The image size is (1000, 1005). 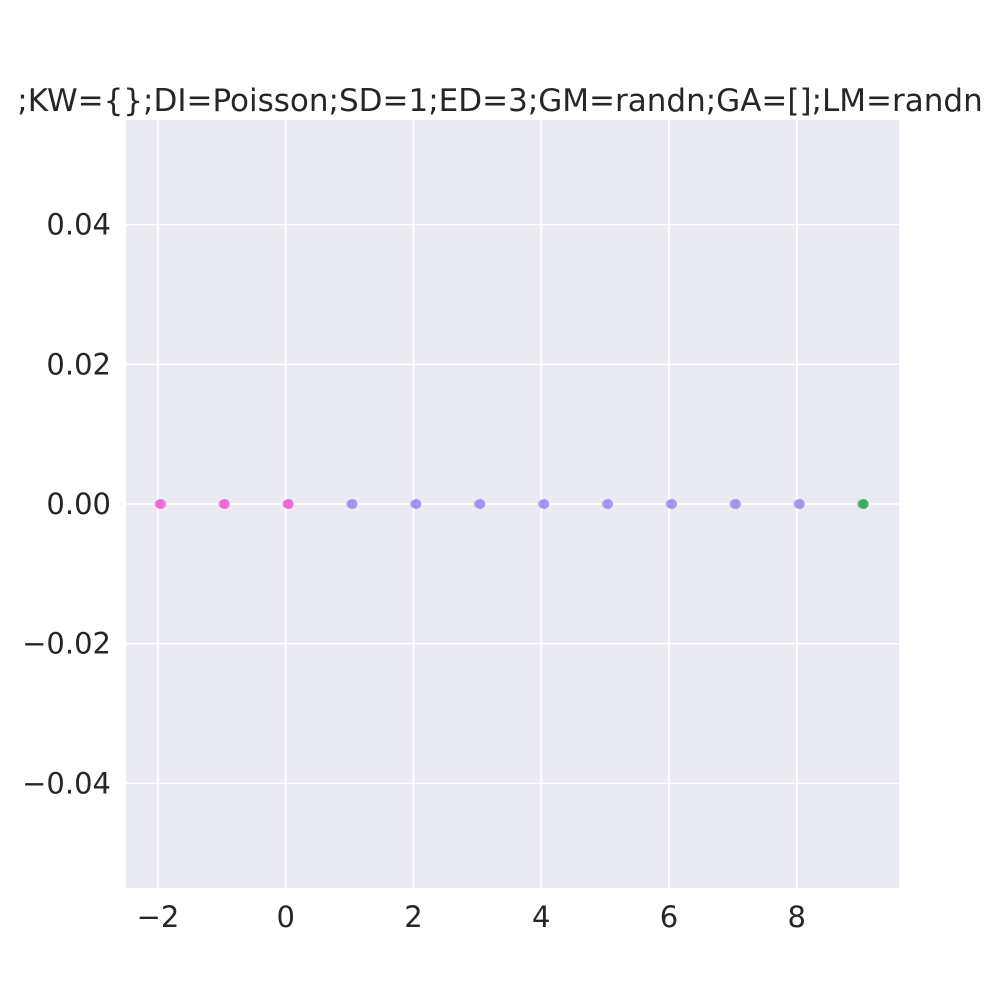 I want to click on x-tick-label: 4, so click(x=541, y=917).